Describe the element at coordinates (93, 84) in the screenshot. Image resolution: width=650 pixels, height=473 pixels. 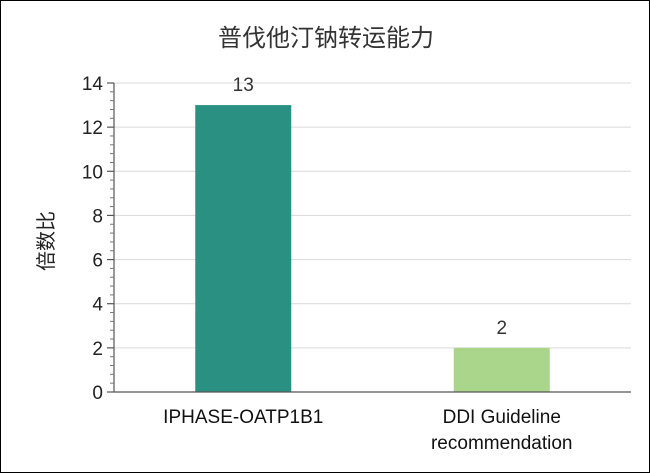
I see `y-tick-label: 14` at that location.